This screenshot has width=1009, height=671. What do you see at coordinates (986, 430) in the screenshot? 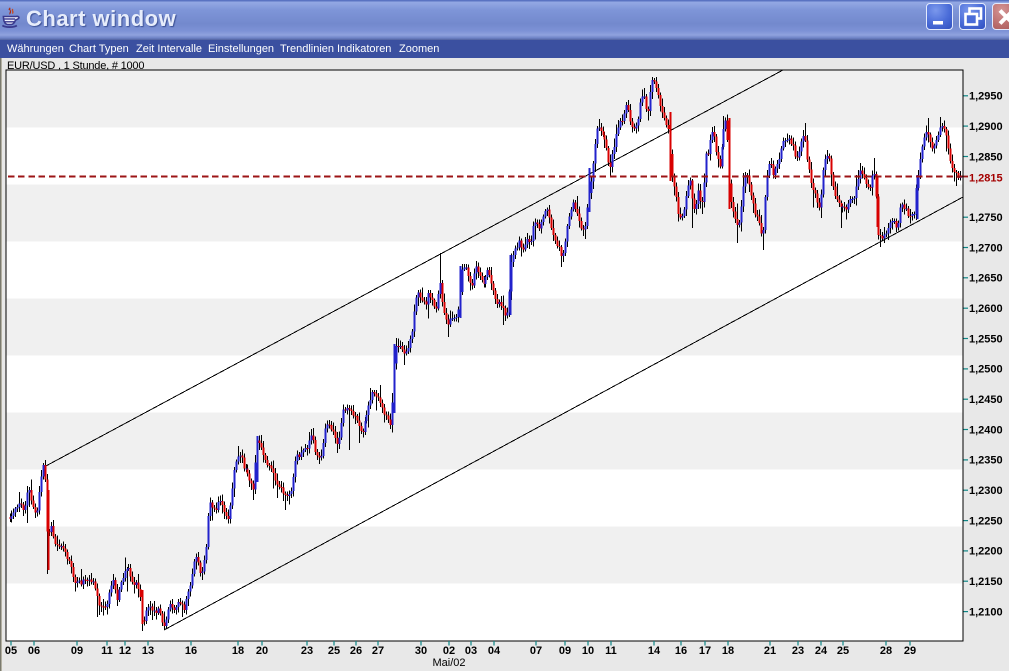
I see `svg-text: 1,2400` at bounding box center [986, 430].